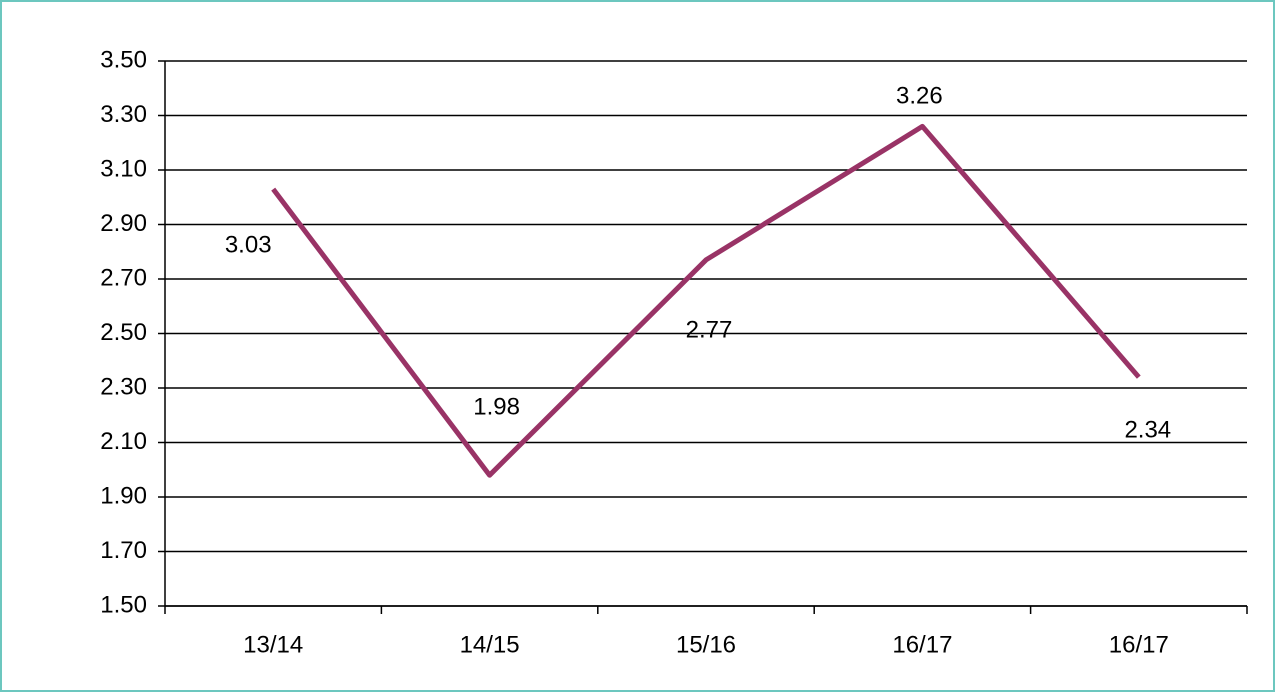 This screenshot has width=1275, height=692. What do you see at coordinates (123, 168) in the screenshot?
I see `y-tick-label: 3.10` at bounding box center [123, 168].